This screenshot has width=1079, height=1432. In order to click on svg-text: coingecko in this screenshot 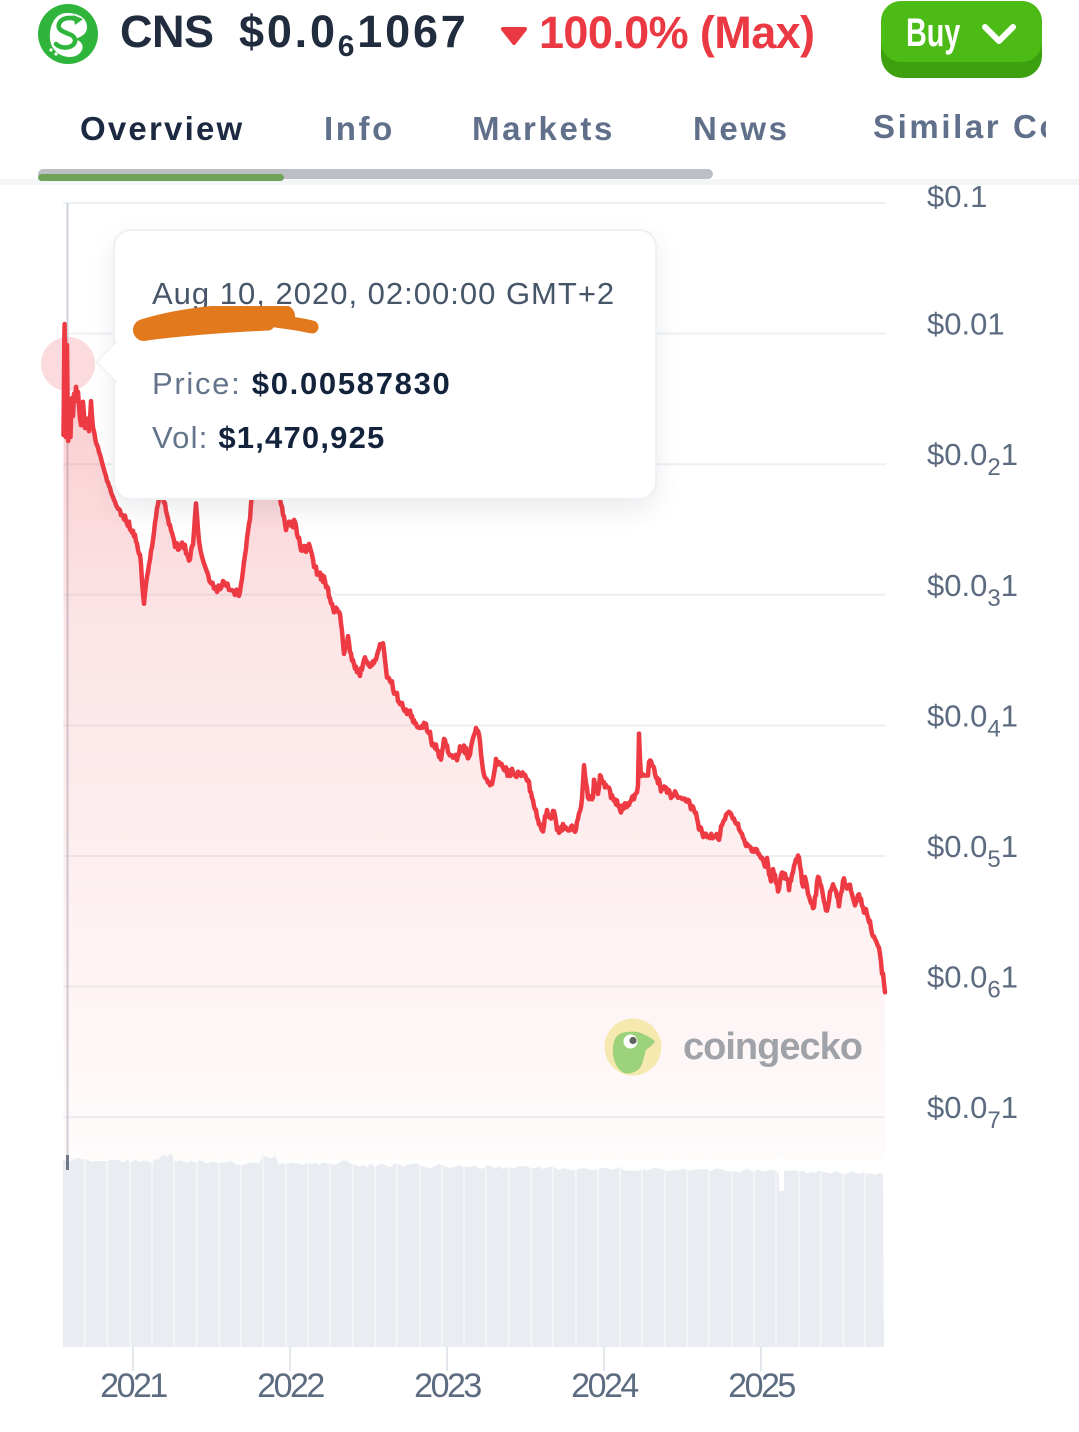, I will do `click(772, 1047)`.